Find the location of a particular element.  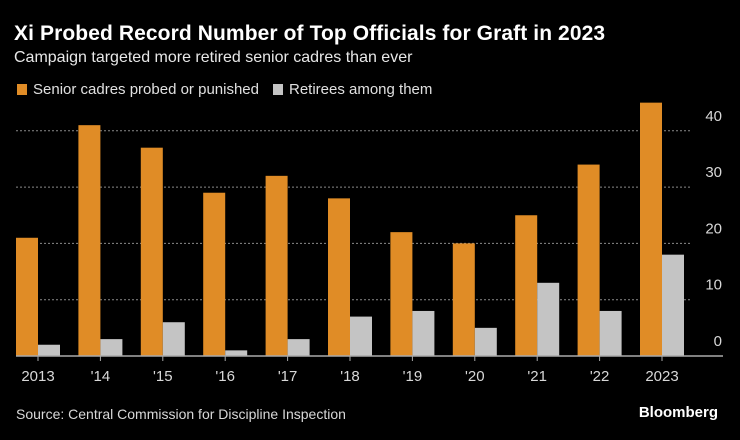

legend-item-senior-cadres: Senior cadres probed or punished is located at coordinates (138, 89).